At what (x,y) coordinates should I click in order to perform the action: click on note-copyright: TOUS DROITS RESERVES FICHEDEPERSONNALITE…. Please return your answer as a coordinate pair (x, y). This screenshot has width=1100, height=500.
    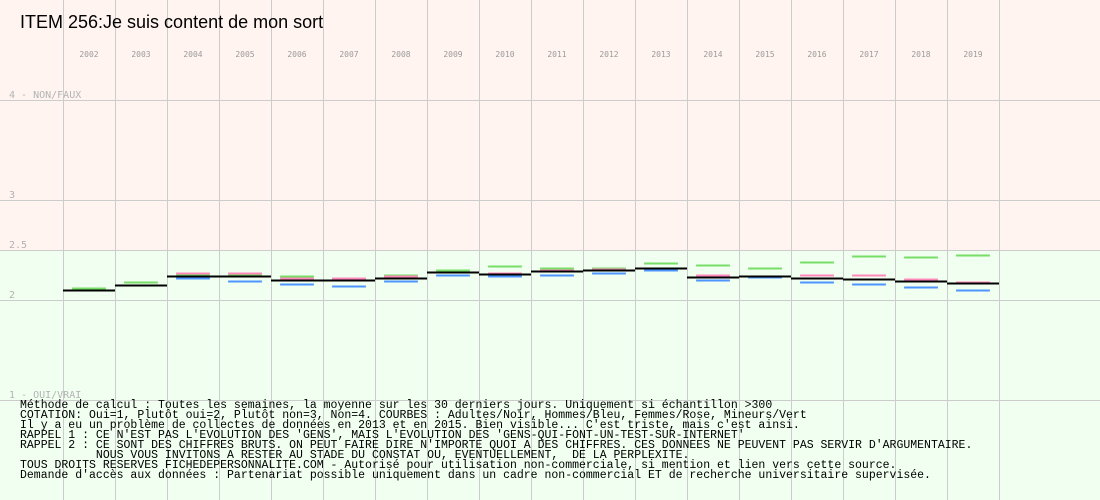
    Looking at the image, I should click on (458, 465).